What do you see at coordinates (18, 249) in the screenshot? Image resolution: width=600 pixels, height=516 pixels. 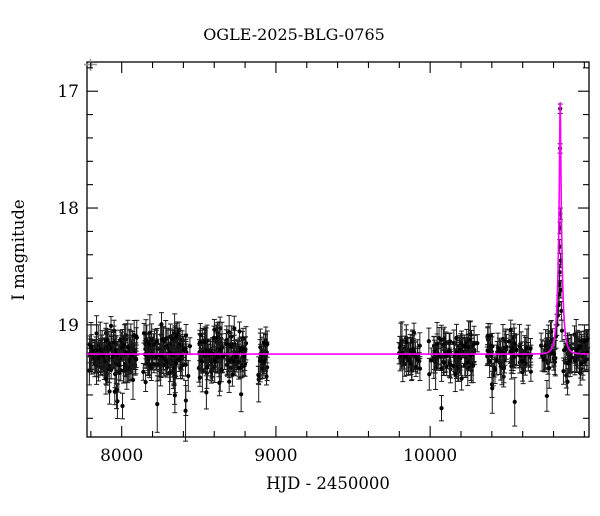 I see `y-axis-label: I magnitude` at bounding box center [18, 249].